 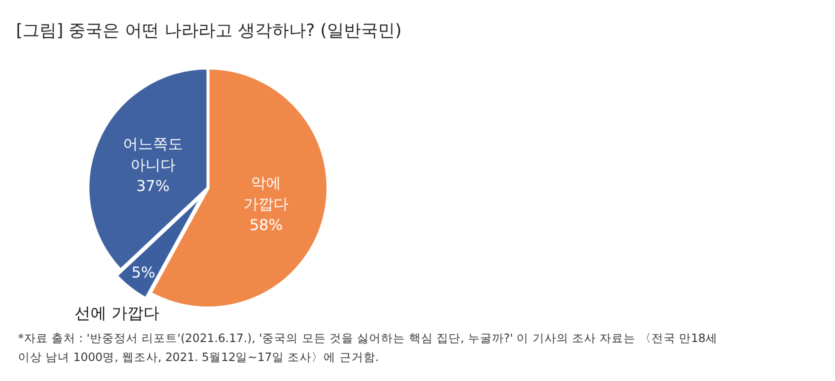 What do you see at coordinates (266, 193) in the screenshot?
I see `slice-label: 악에 가깝다` at bounding box center [266, 193].